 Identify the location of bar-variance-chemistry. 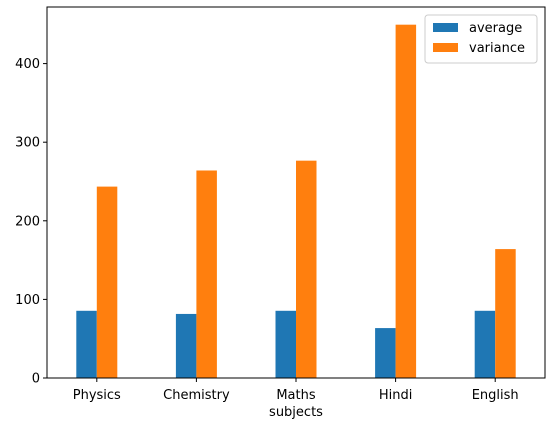
(206, 274).